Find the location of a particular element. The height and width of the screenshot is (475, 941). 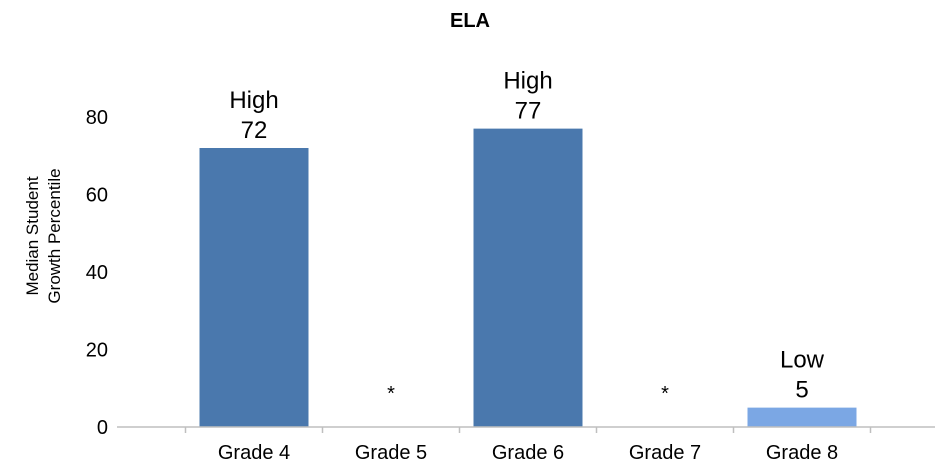

x-tick-label: Grade 8 is located at coordinates (802, 453).